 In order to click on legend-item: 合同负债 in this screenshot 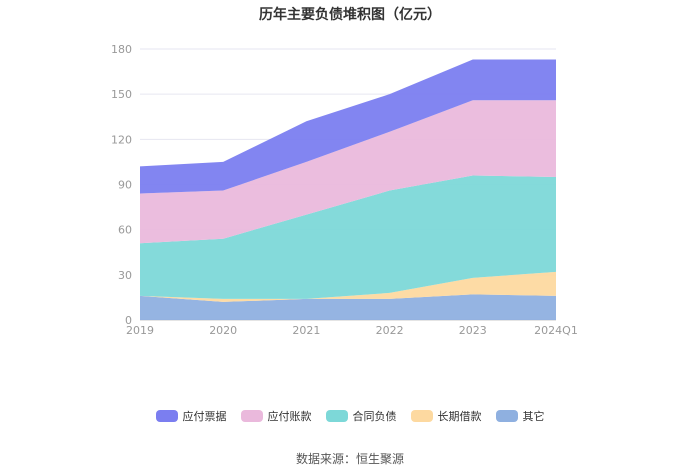, I will do `click(361, 416)`.